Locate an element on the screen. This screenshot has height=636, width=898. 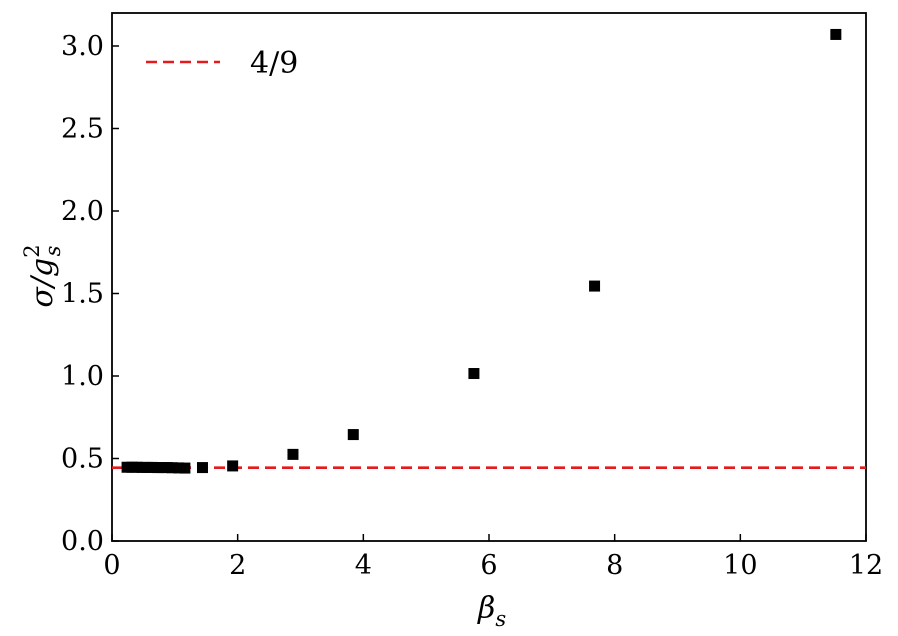
x-tick-label: 6 is located at coordinates (488, 565).